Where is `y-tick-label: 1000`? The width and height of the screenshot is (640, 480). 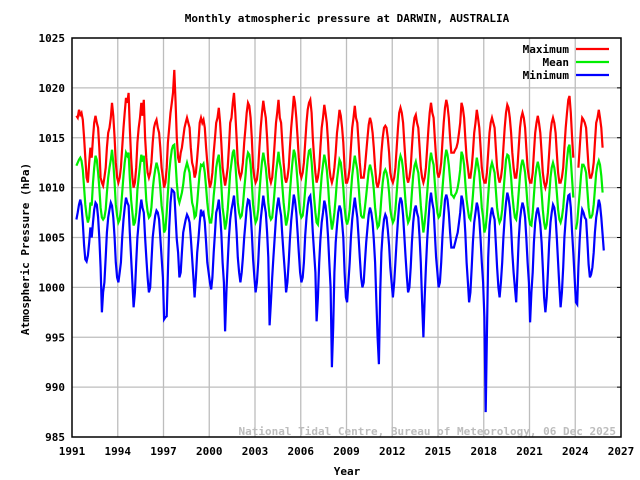 y-tick-label: 1000 is located at coordinates (52, 287).